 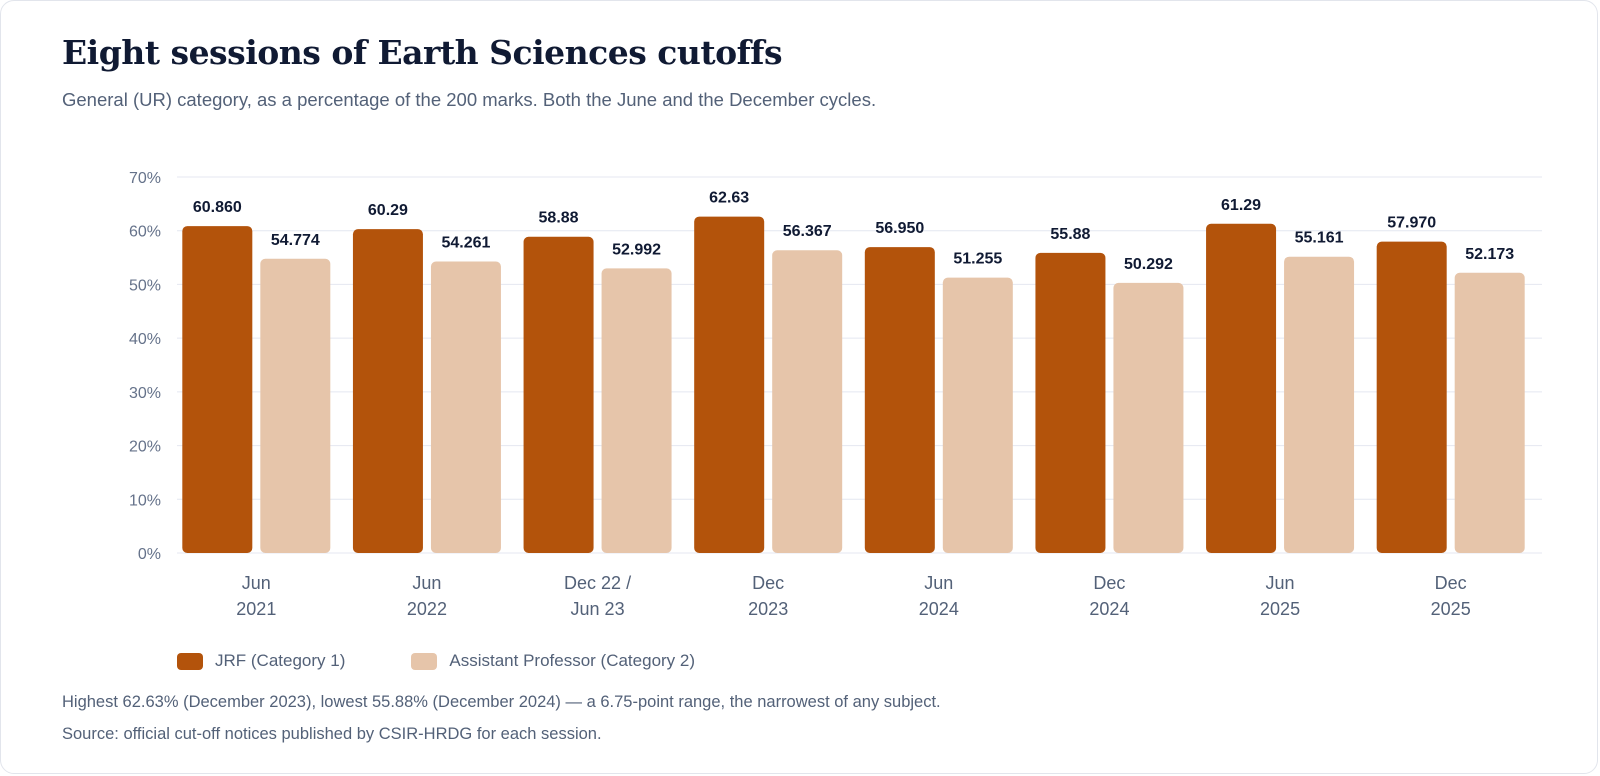 I want to click on data-label: 50.292, so click(x=1148, y=264).